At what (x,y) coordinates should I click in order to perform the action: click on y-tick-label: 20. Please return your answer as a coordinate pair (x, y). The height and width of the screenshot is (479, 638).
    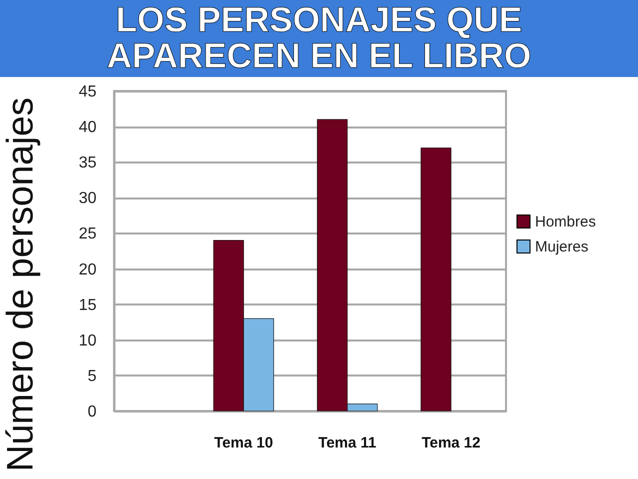
    Looking at the image, I should click on (87, 269).